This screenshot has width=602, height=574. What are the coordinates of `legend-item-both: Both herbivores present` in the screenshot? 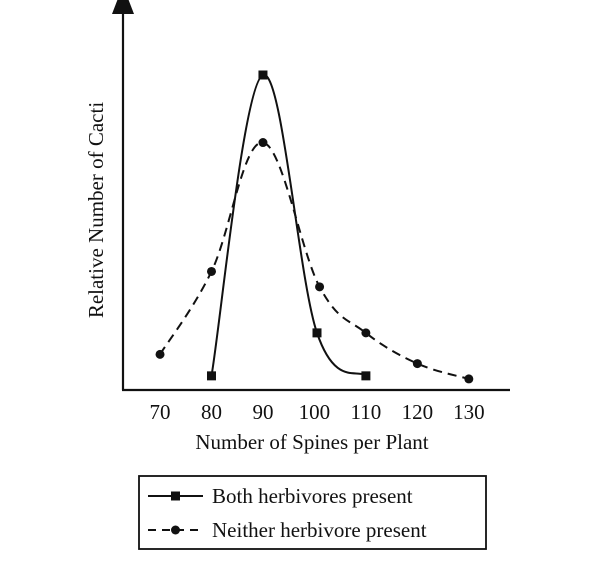 It's located at (280, 496).